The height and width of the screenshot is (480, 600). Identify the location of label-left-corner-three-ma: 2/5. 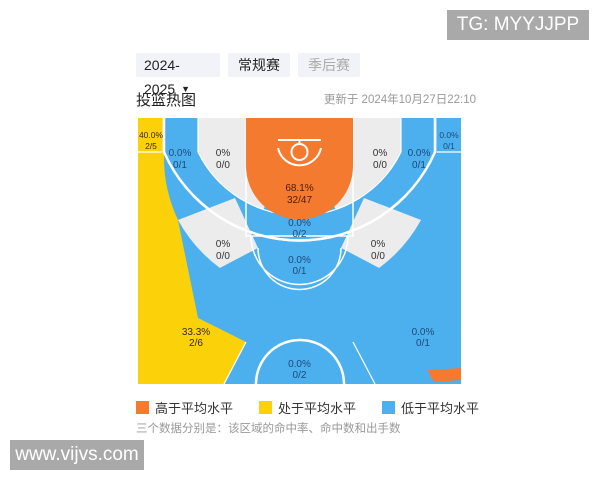
(151, 146).